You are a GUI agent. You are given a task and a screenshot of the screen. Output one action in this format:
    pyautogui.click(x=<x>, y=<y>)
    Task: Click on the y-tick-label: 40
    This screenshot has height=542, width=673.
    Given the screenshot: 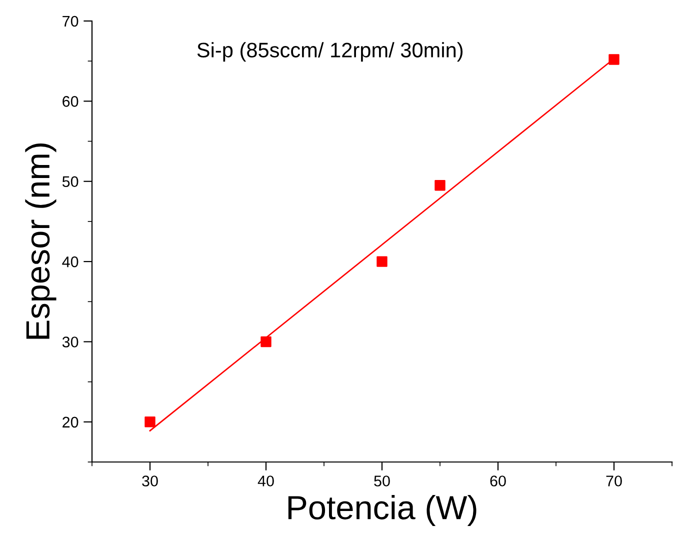 What is the action you would take?
    pyautogui.click(x=70, y=262)
    